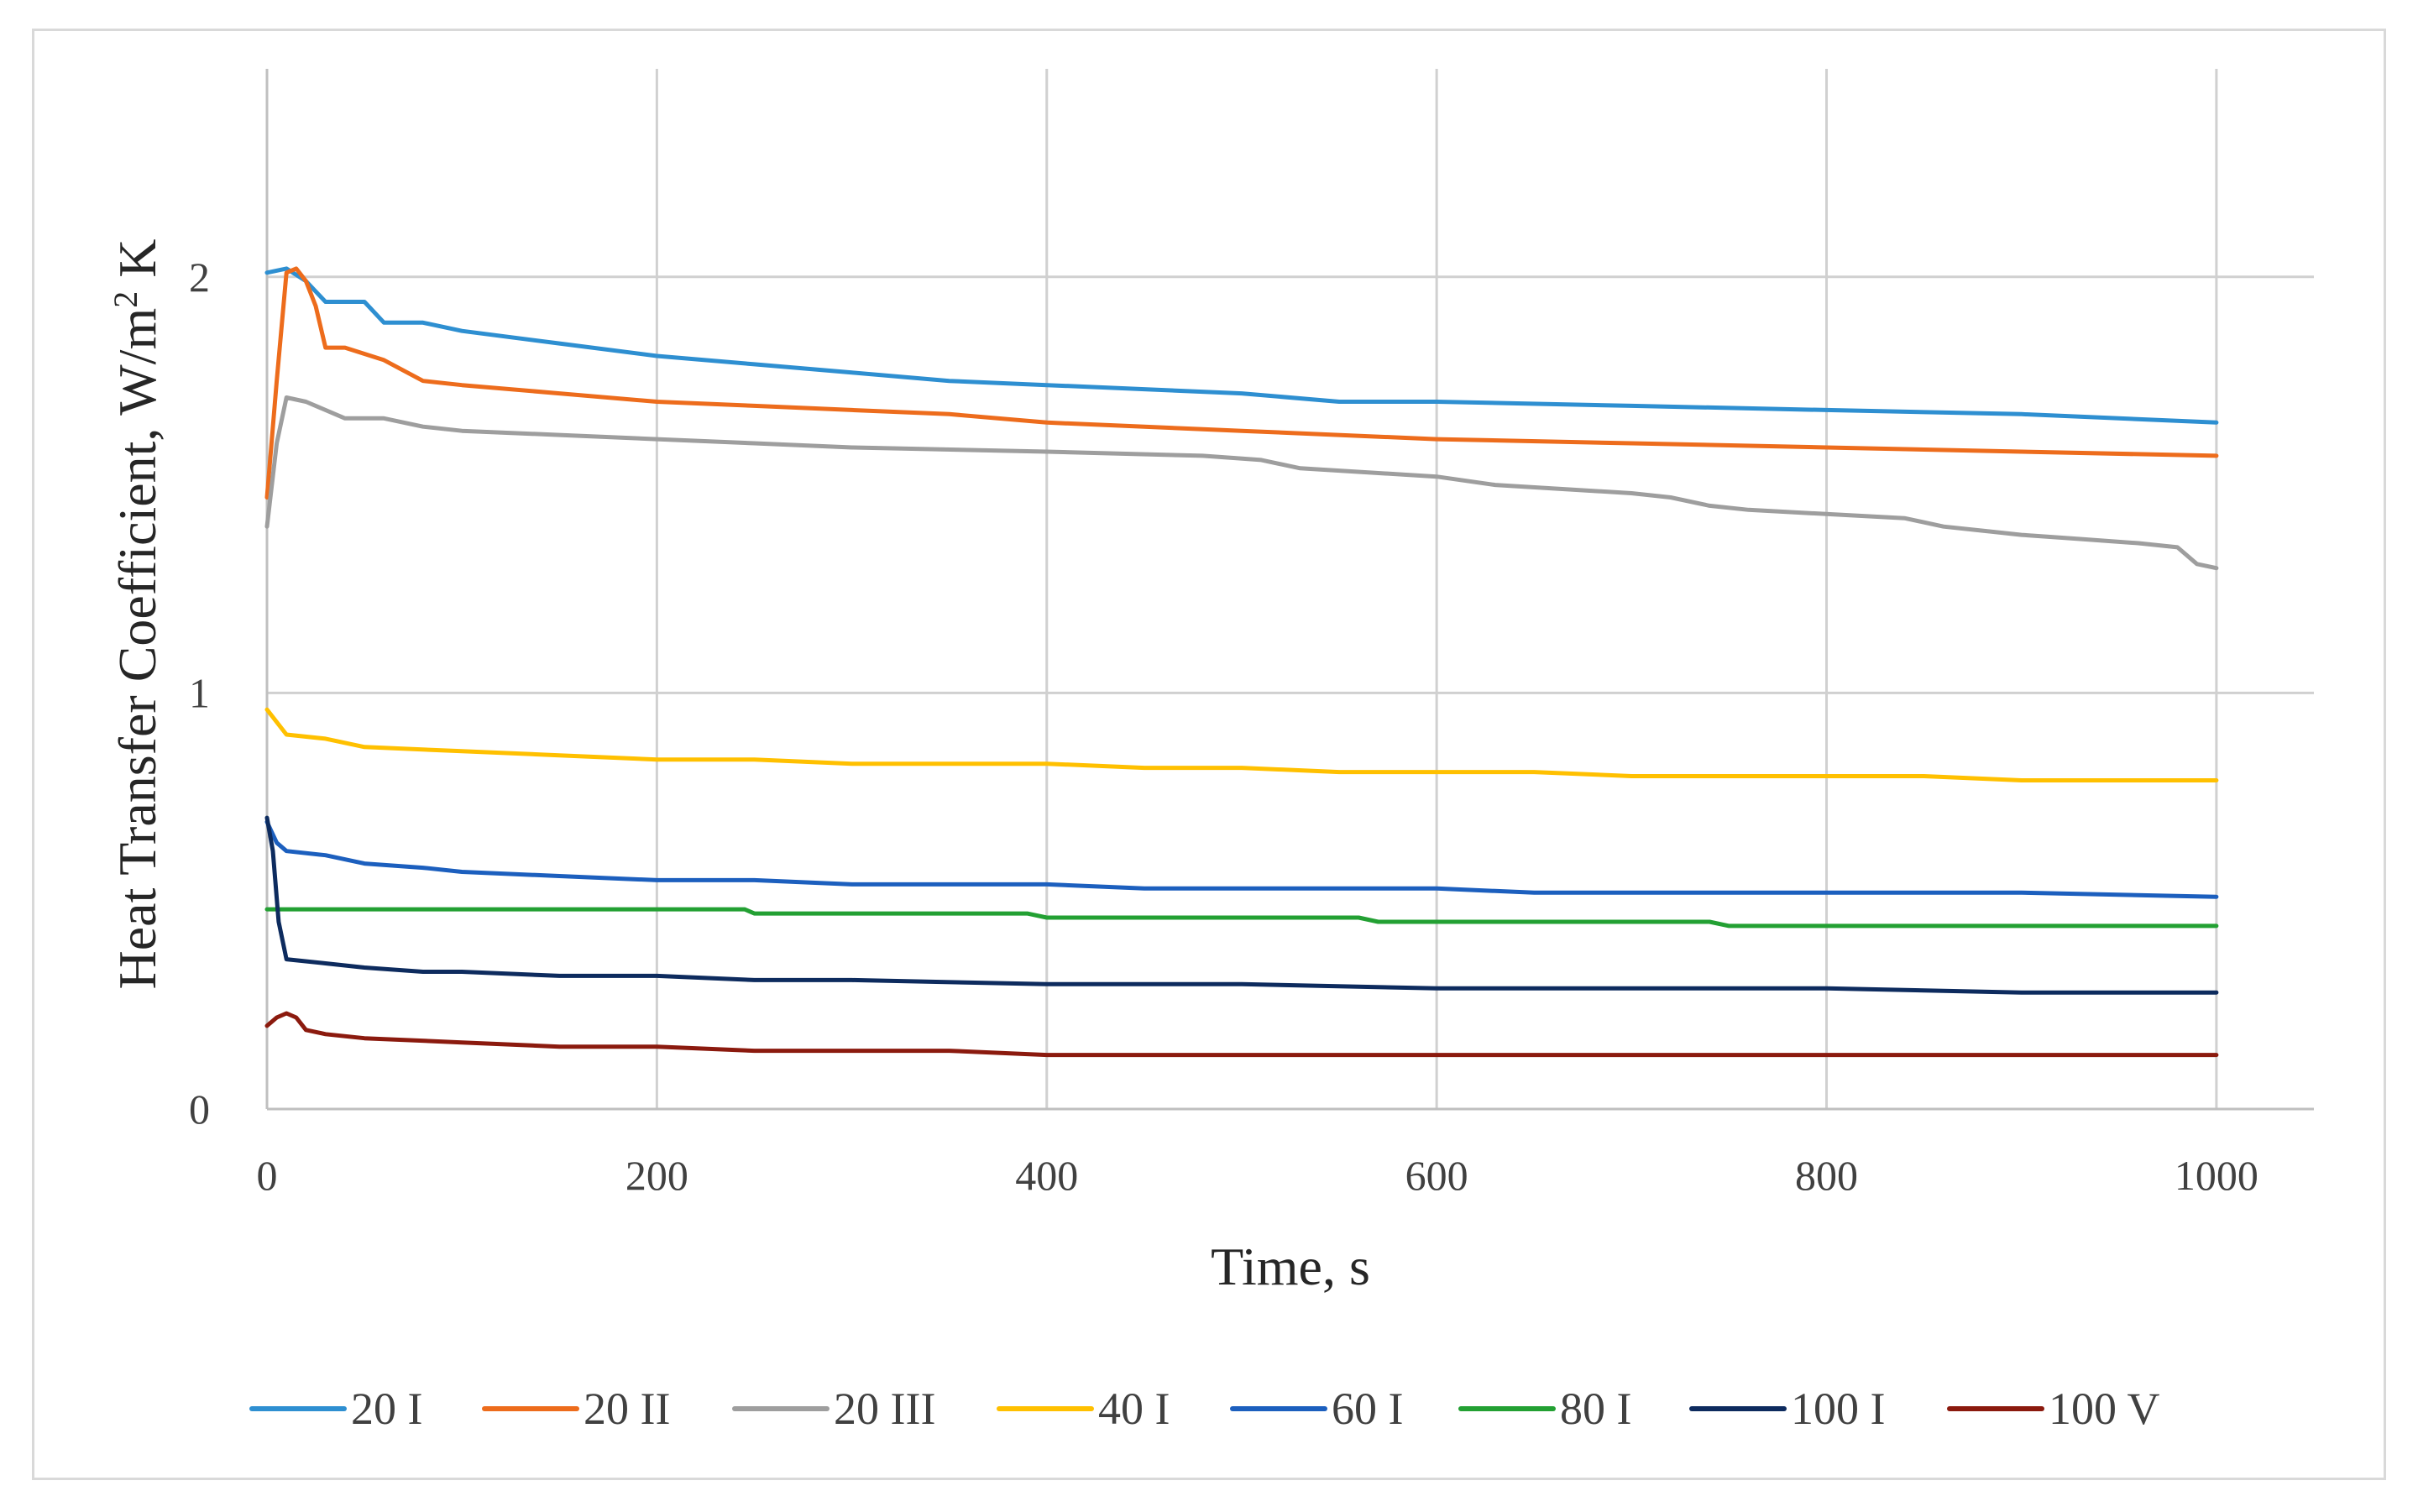 This screenshot has width=2418, height=1512. What do you see at coordinates (656, 1175) in the screenshot?
I see `x-tick-label: 200` at bounding box center [656, 1175].